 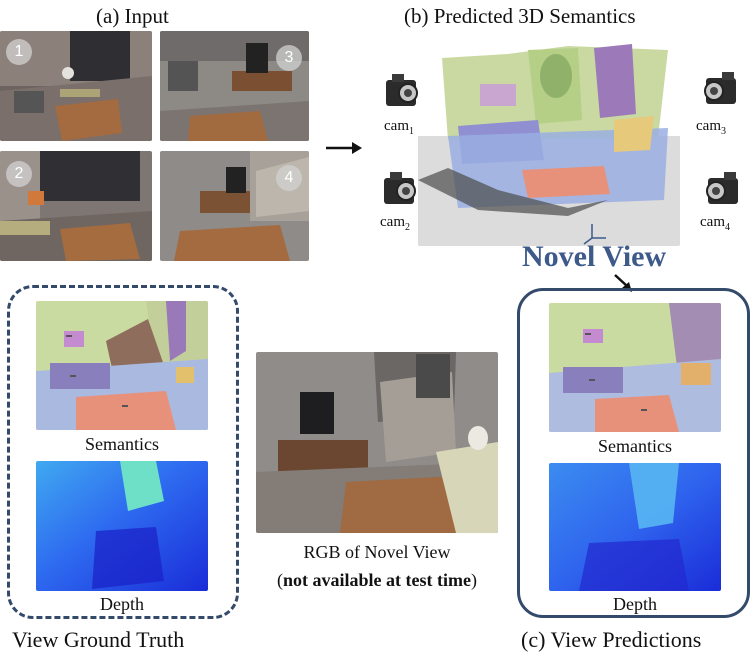 What do you see at coordinates (122, 604) in the screenshot?
I see `gt-depth-label: Depth` at bounding box center [122, 604].